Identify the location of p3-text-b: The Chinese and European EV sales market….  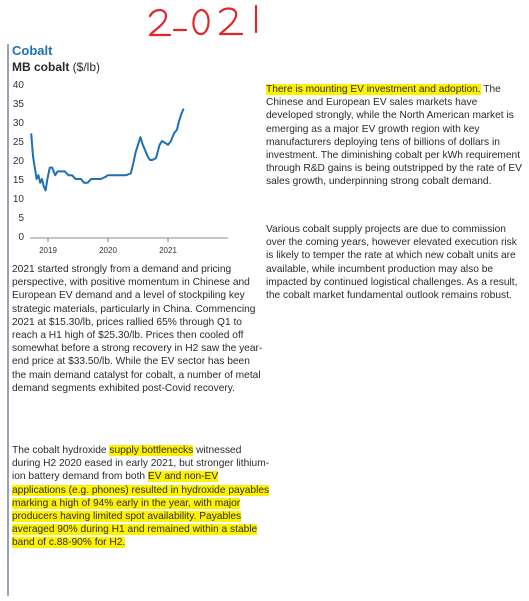
(394, 136).